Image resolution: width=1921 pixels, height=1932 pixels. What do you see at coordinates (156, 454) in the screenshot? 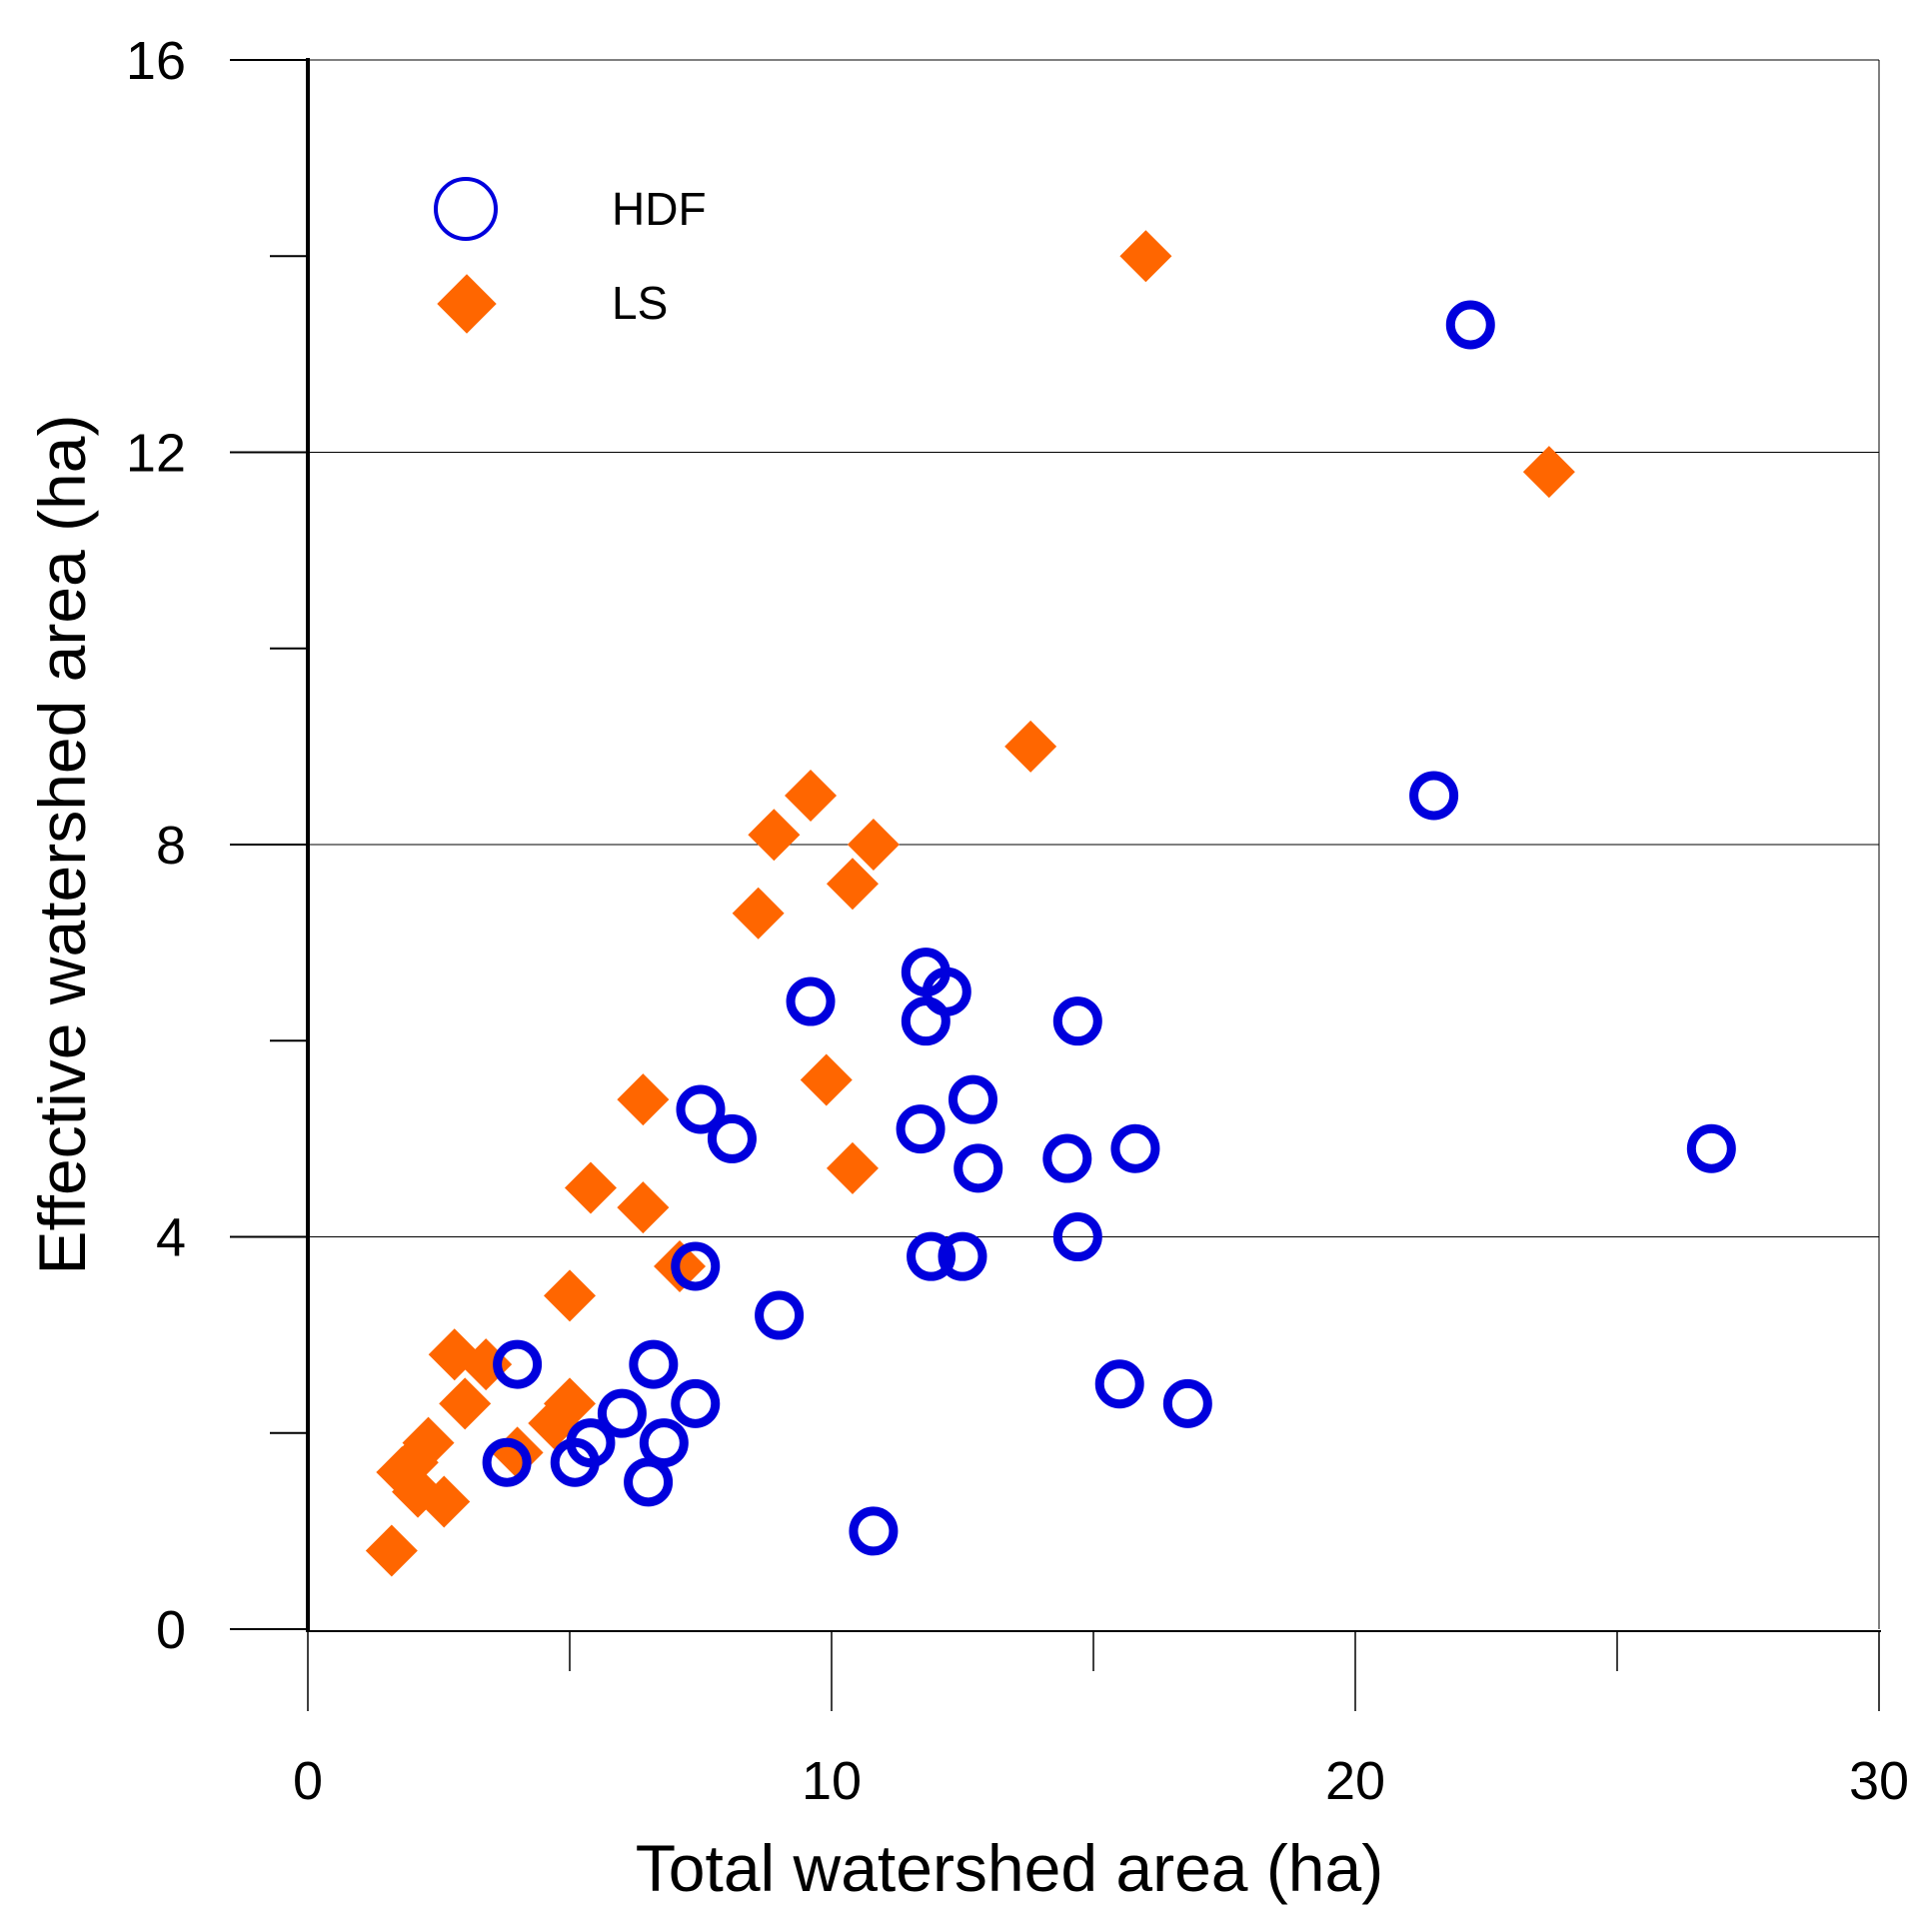
I see `y-tick-label: 12` at bounding box center [156, 454].